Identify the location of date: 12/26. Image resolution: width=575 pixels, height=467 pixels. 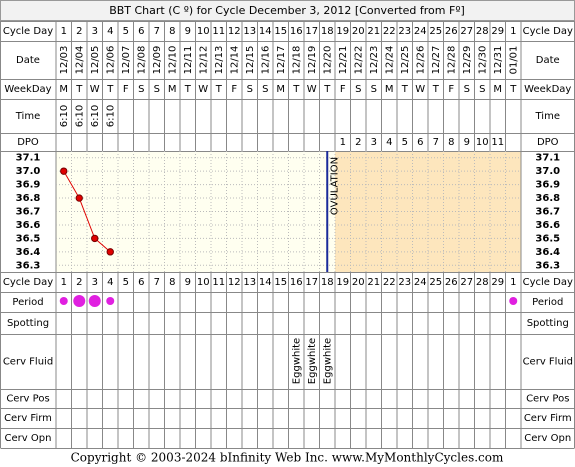
(420, 60).